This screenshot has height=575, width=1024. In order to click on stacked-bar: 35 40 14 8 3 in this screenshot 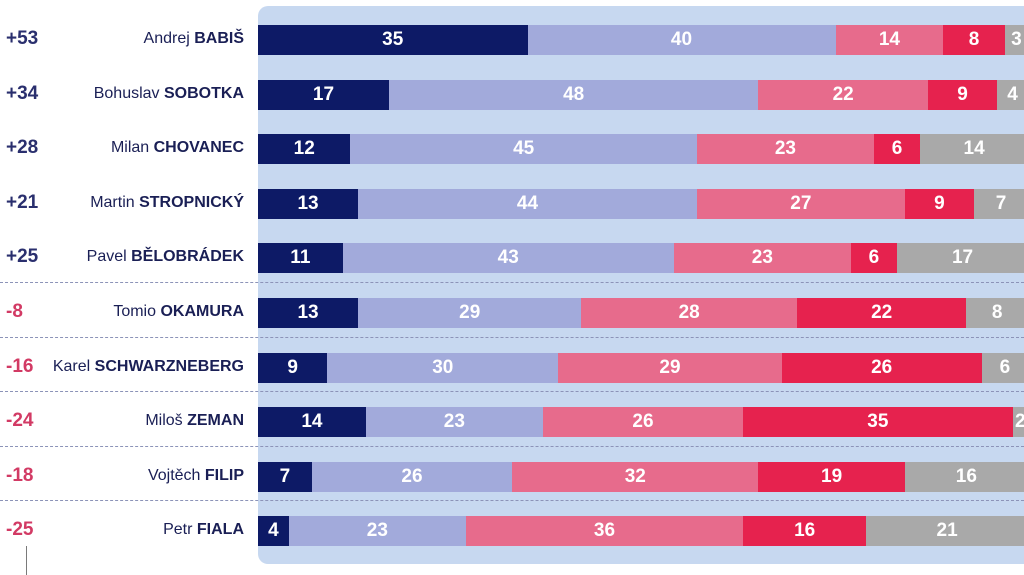, I will do `click(641, 40)`.